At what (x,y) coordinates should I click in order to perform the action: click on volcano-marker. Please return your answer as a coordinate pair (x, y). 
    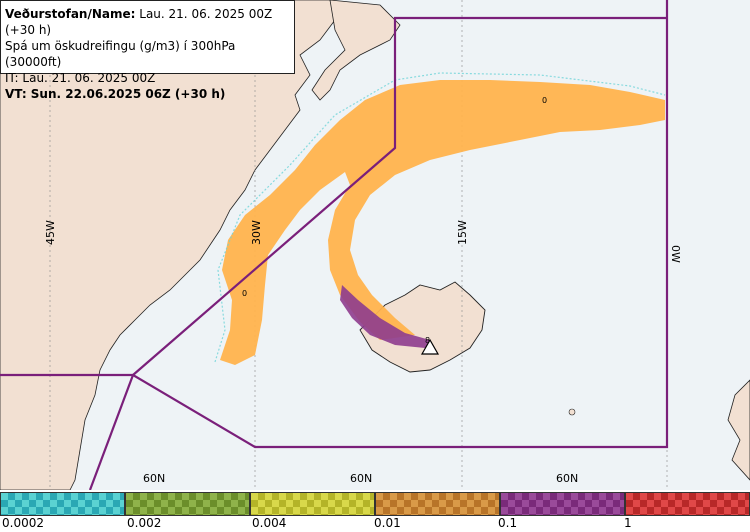
    Looking at the image, I should click on (430, 346).